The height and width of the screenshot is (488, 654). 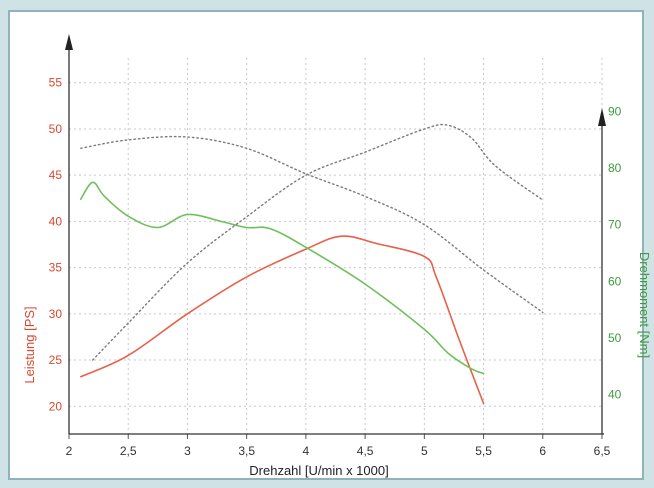 I want to click on y2-tick-label: 40, so click(x=615, y=394).